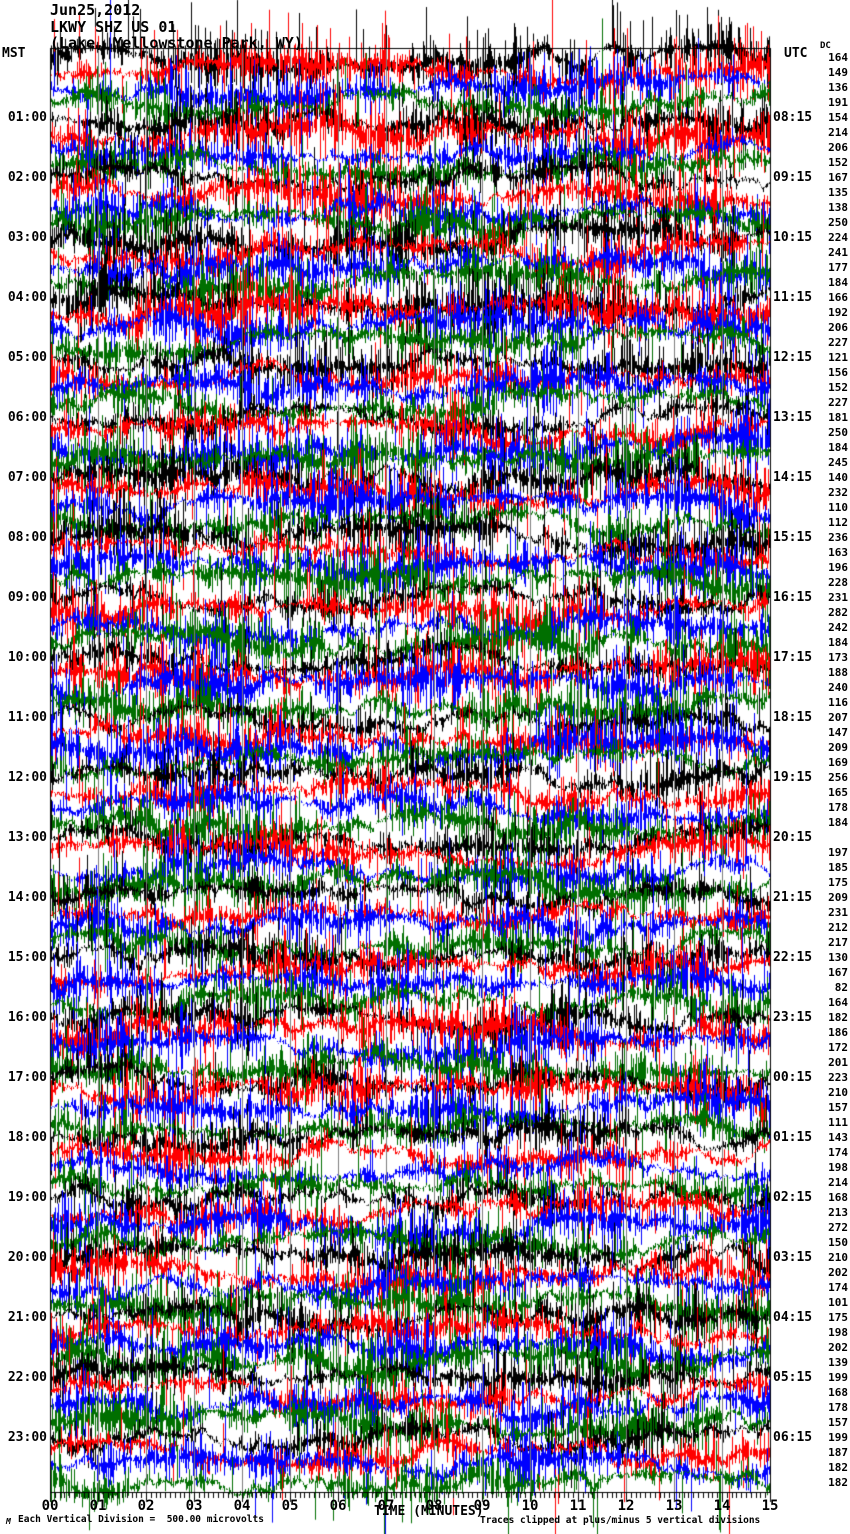 This screenshot has height=1534, width=850. What do you see at coordinates (27, 417) in the screenshot?
I see `mst-hour-label: 06:00` at bounding box center [27, 417].